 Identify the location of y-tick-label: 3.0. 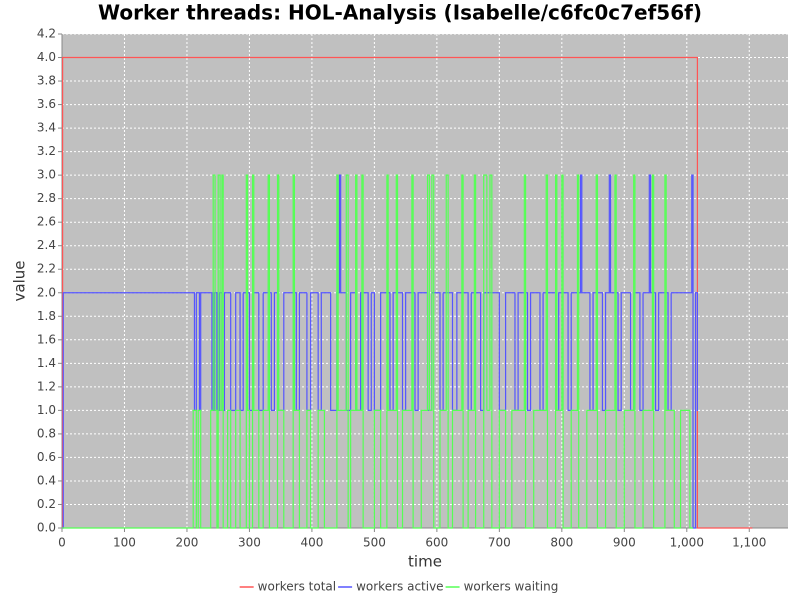
(46, 175).